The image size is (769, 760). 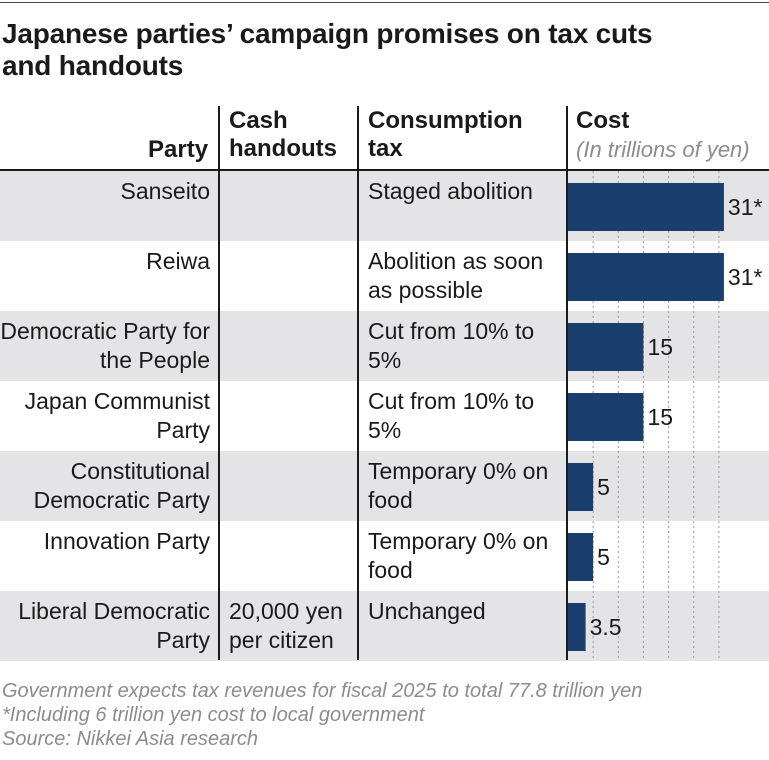 What do you see at coordinates (567, 383) in the screenshot?
I see `divider-tax` at bounding box center [567, 383].